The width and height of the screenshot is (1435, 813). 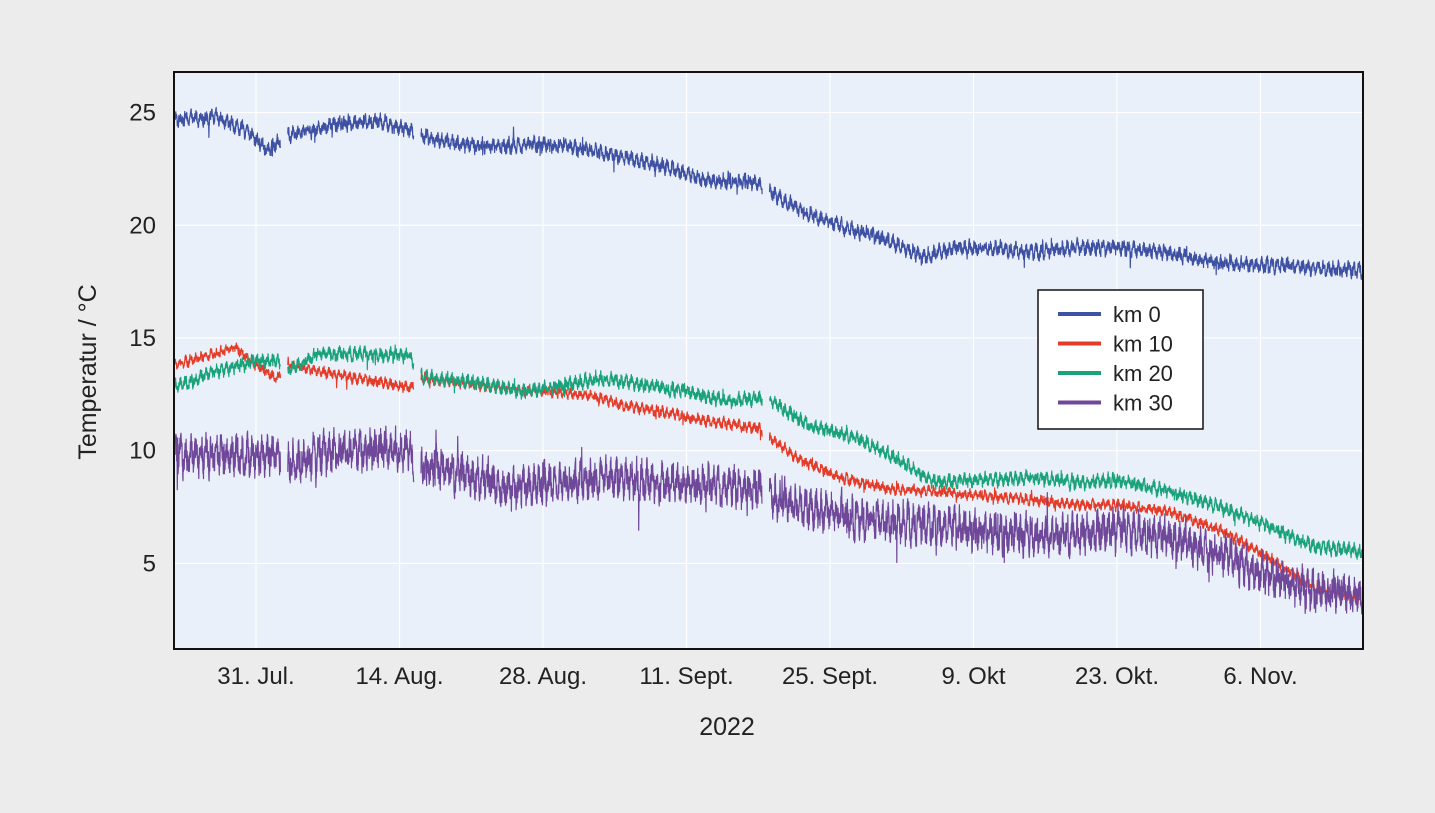 What do you see at coordinates (973, 676) in the screenshot?
I see `x-tick-label: 9. Okt` at bounding box center [973, 676].